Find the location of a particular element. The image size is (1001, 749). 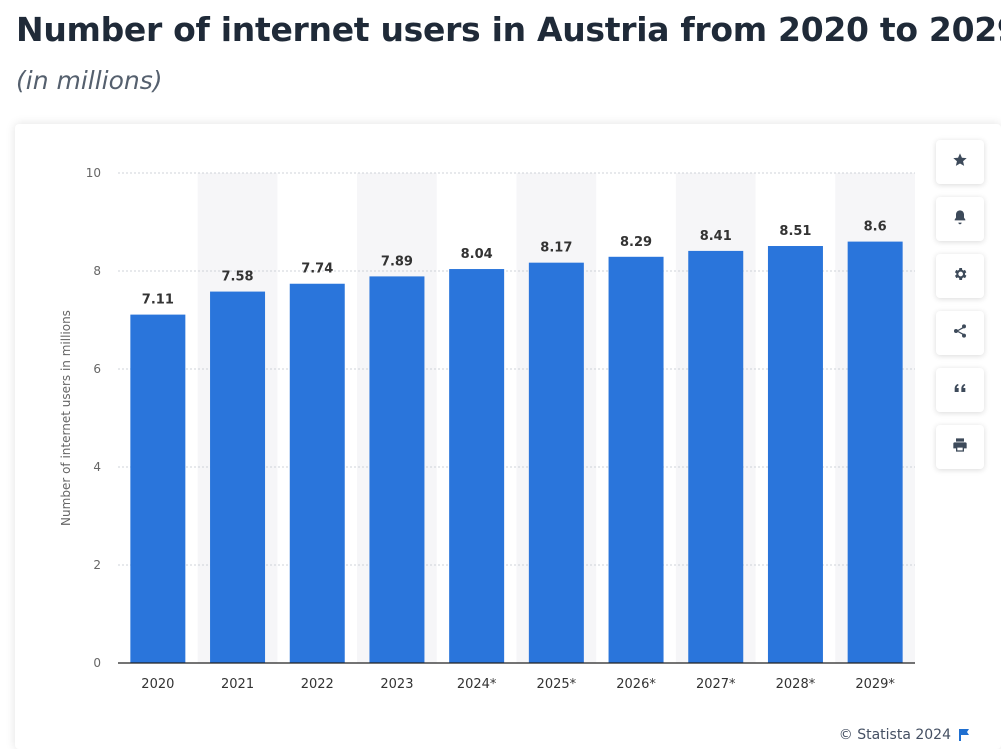

x-tick-label: 2020 is located at coordinates (157, 684).